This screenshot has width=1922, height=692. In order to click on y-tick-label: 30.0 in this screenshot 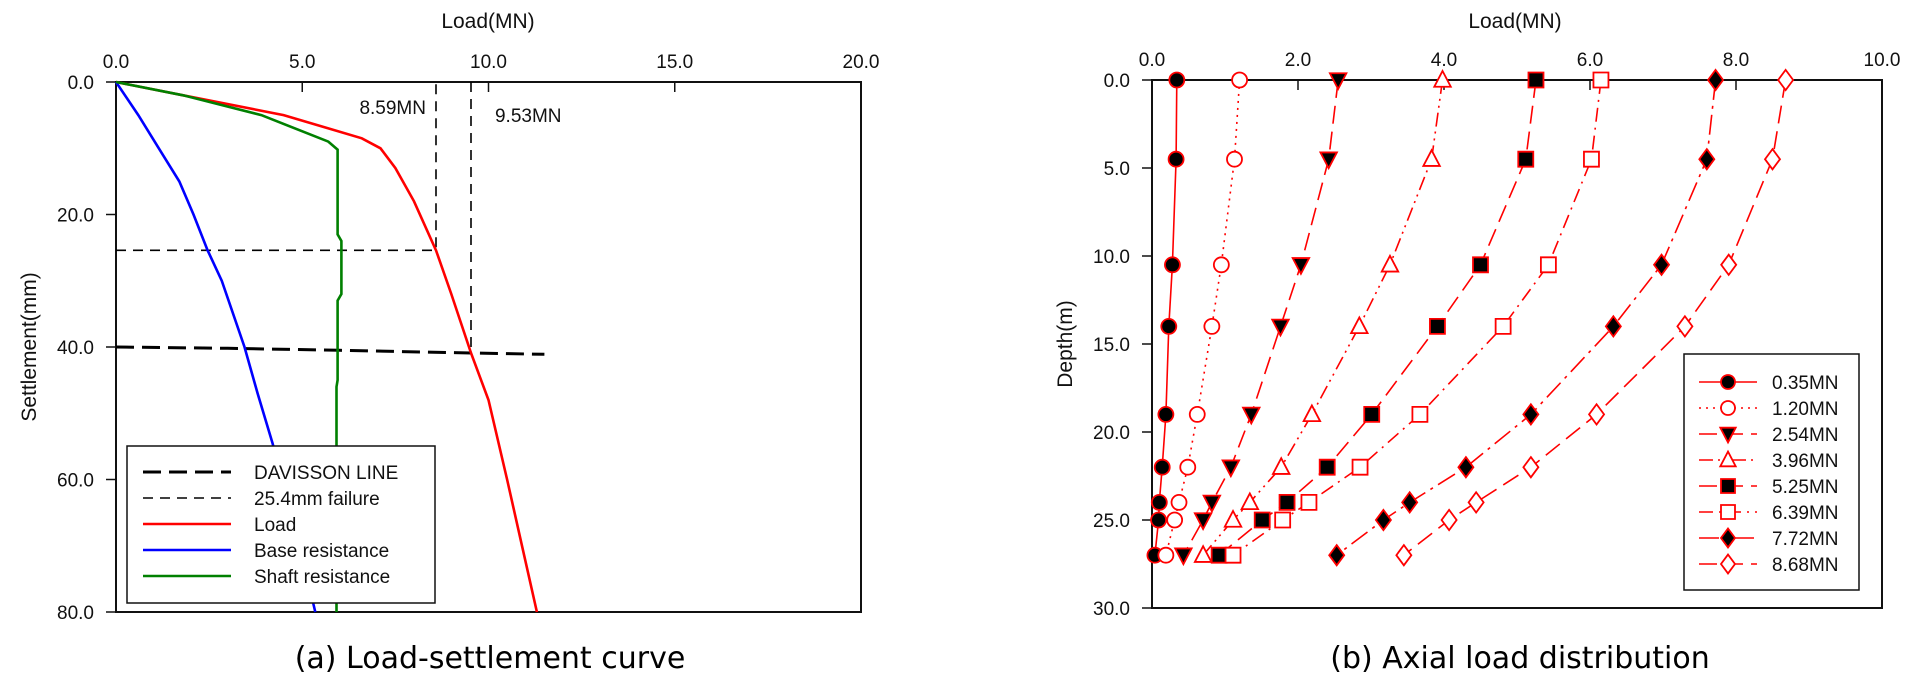, I will do `click(1111, 609)`.